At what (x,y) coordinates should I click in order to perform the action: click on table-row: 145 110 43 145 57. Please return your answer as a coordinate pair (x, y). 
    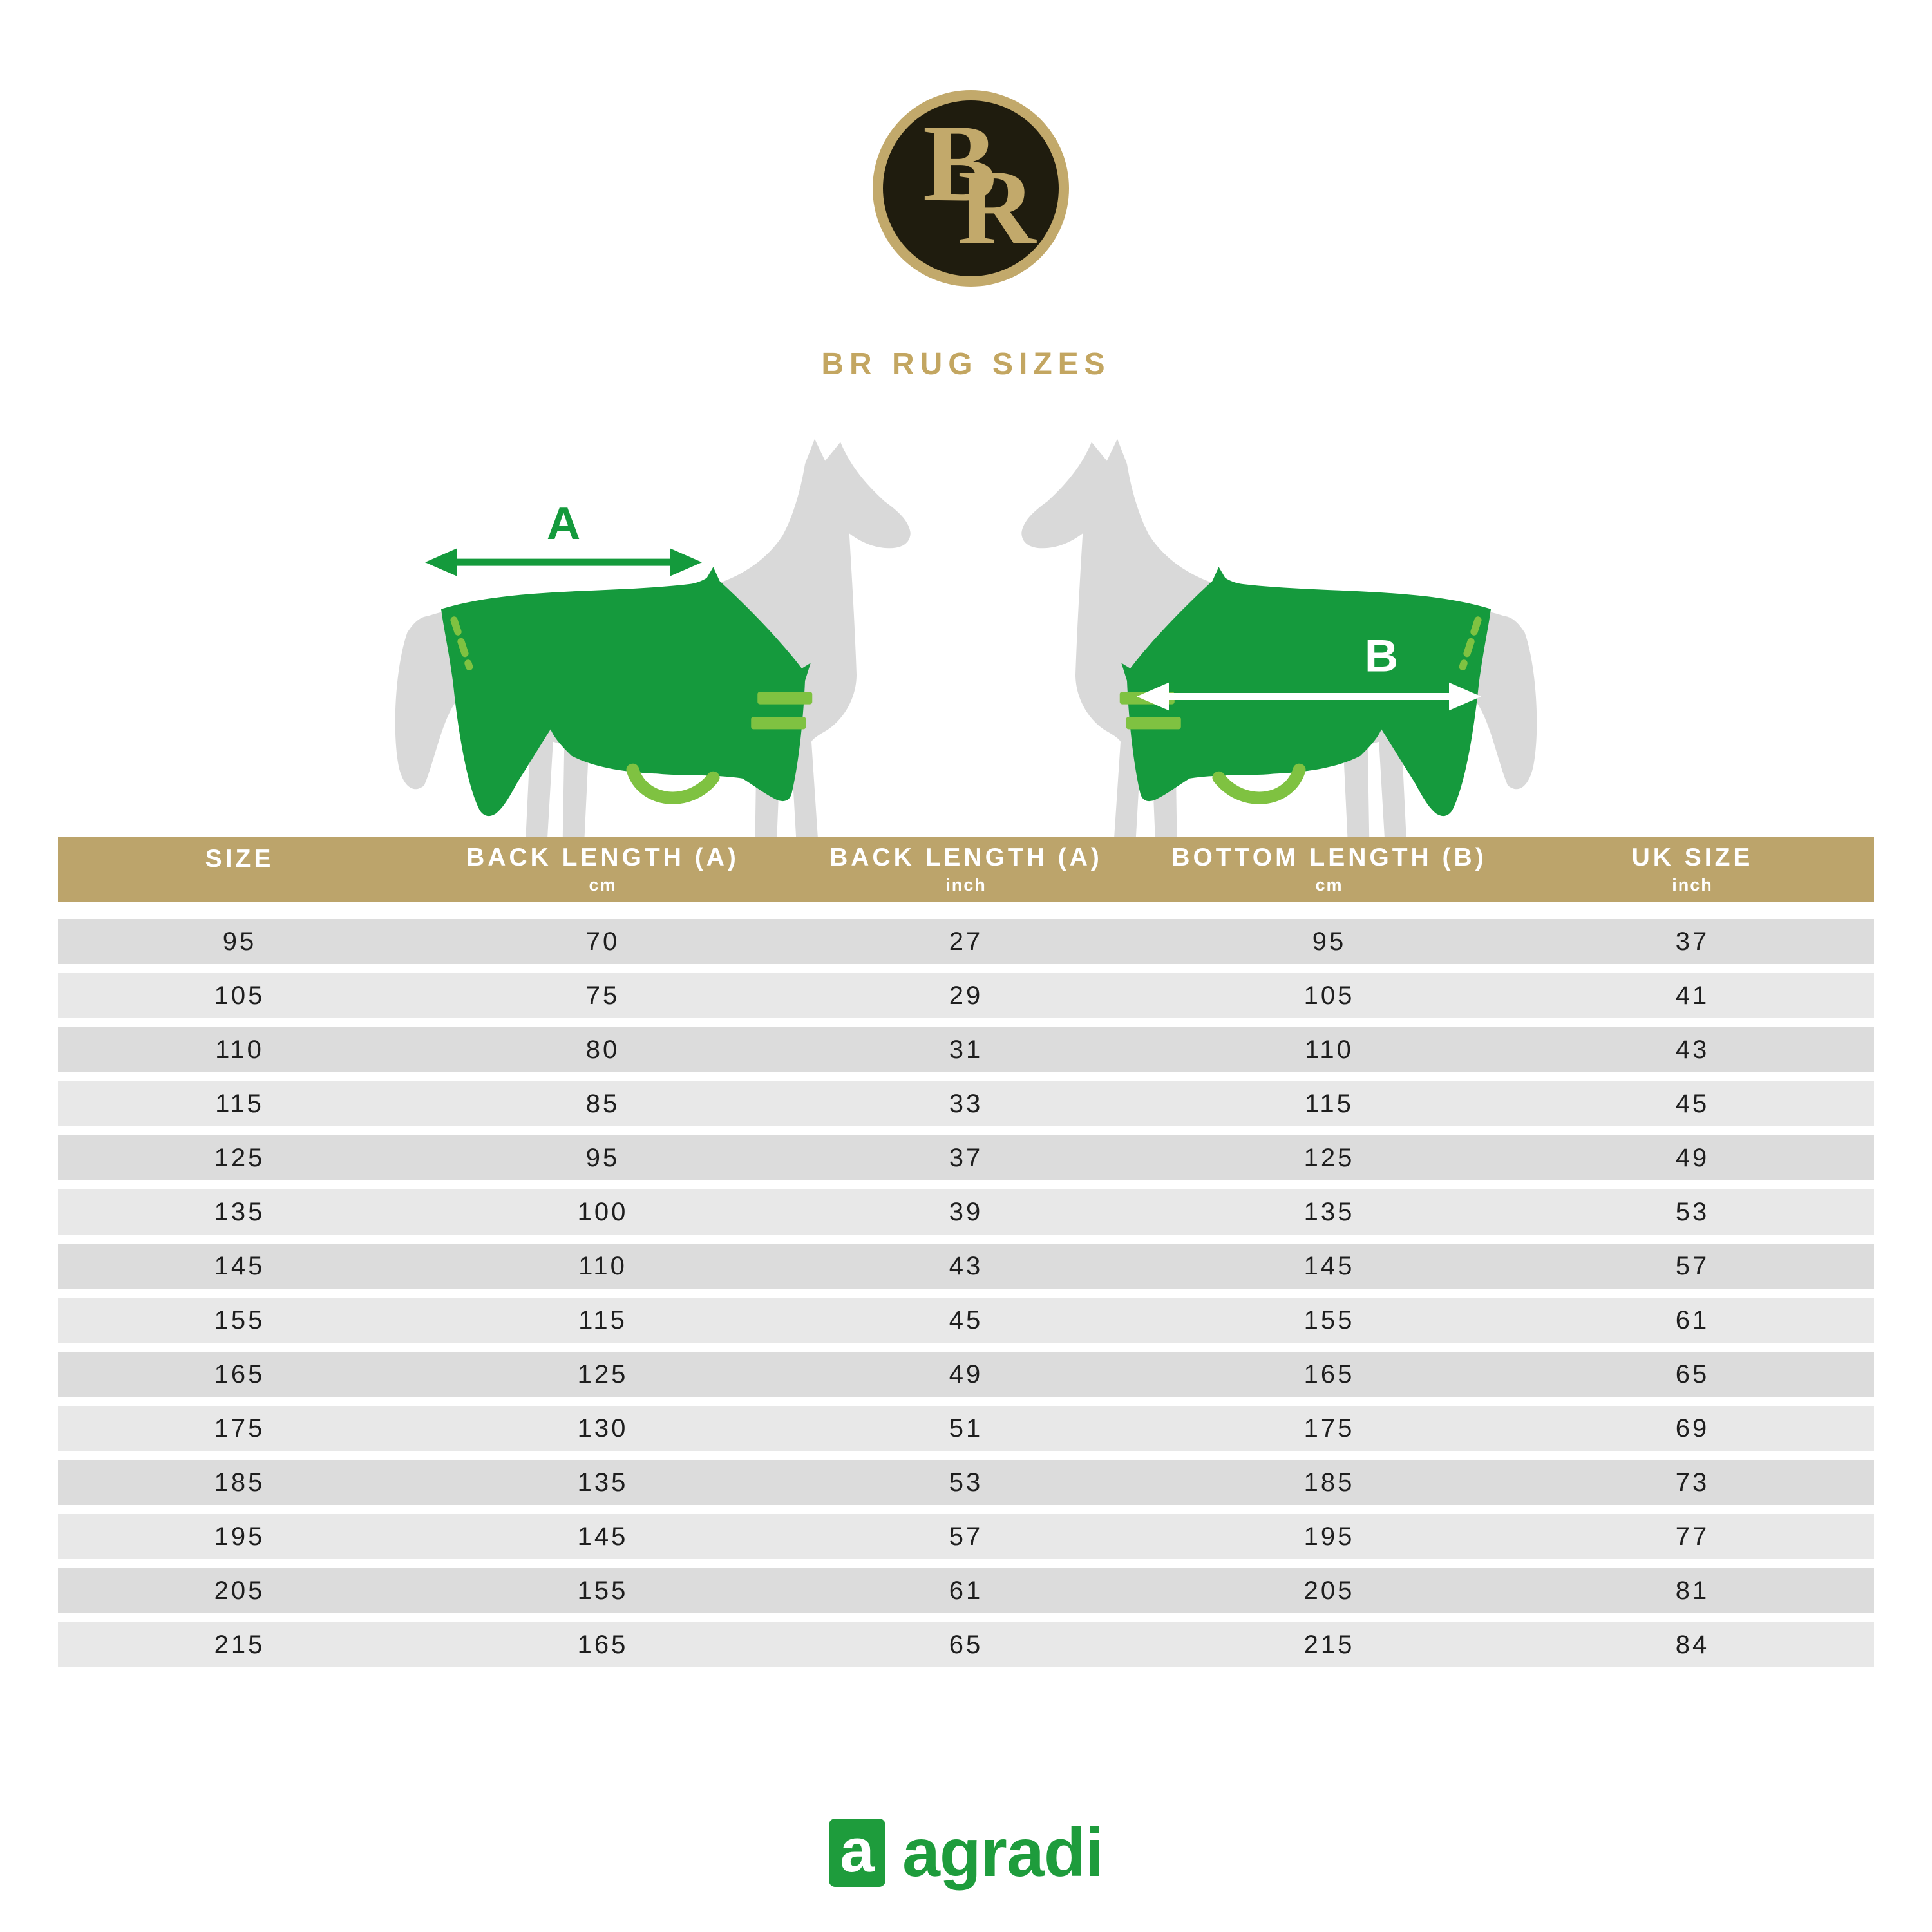
    Looking at the image, I should click on (966, 1266).